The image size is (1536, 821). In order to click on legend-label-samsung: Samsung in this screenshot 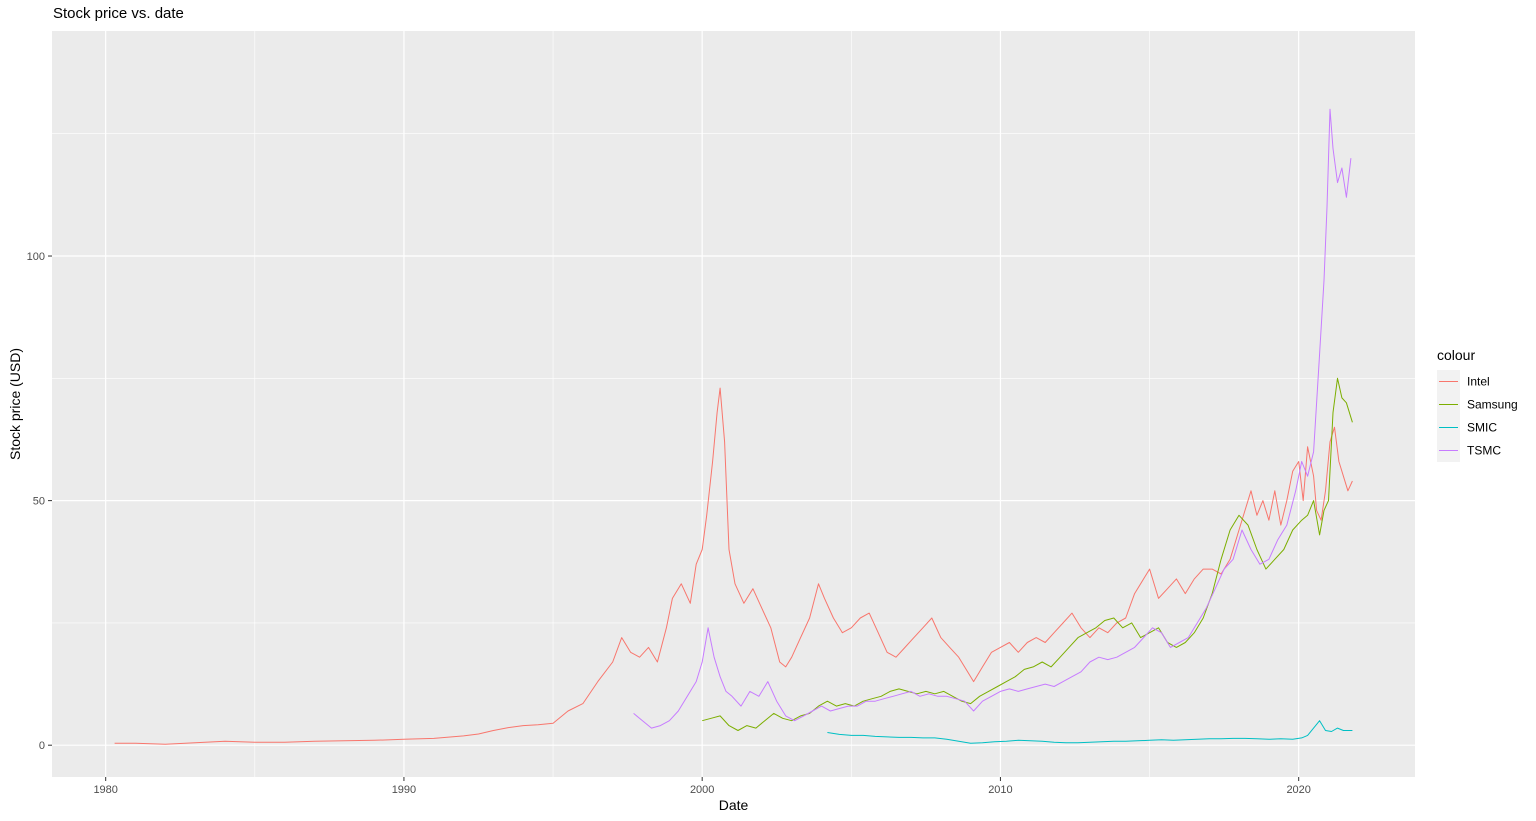, I will do `click(1492, 405)`.